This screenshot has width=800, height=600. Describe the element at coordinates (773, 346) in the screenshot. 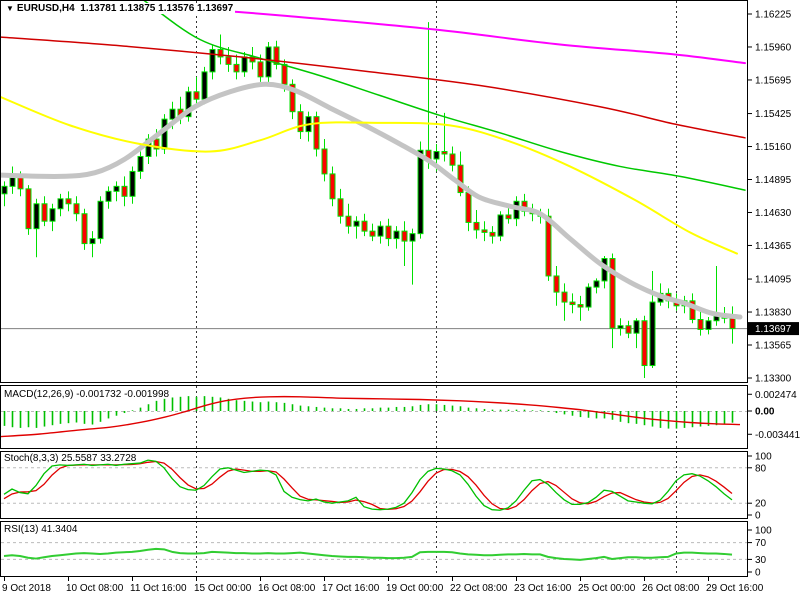

I see `price-tick-label: 1.13565` at that location.